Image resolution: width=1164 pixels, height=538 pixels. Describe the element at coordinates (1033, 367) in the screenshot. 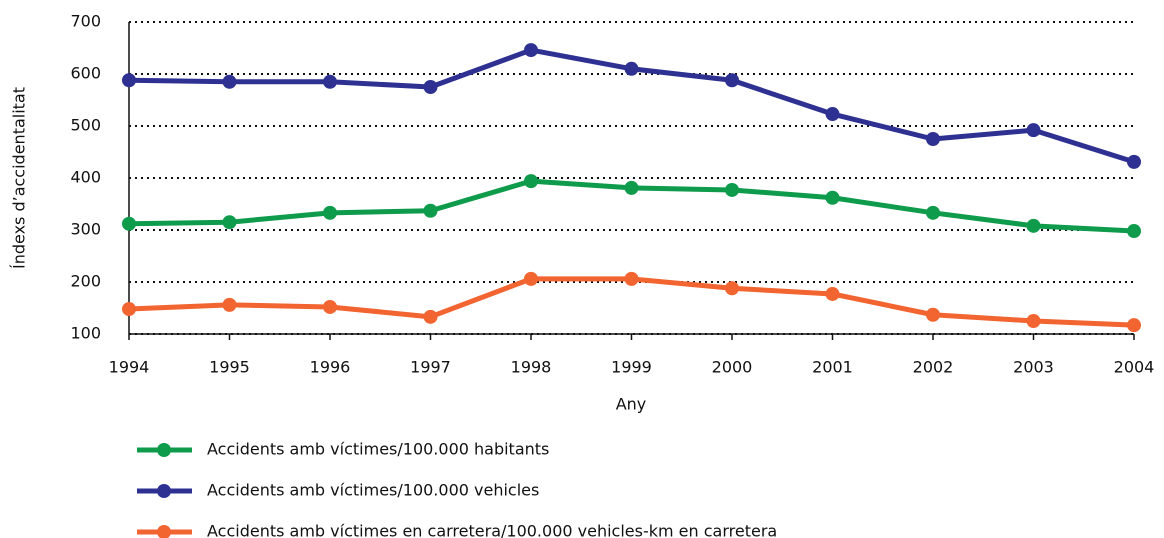

I see `x-tick-label: 2003` at that location.